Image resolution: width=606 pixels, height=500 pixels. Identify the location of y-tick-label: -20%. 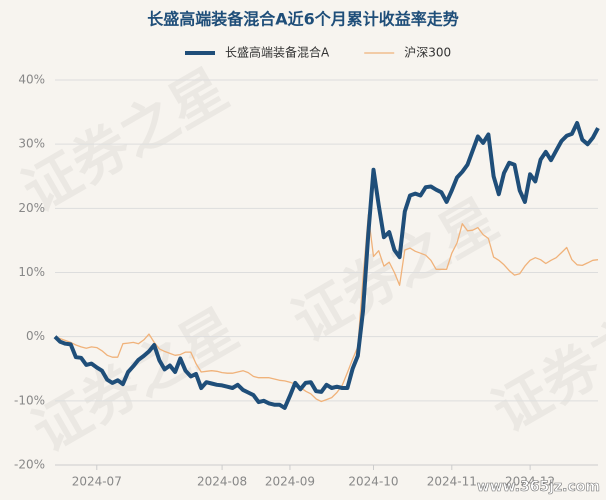
(29, 465).